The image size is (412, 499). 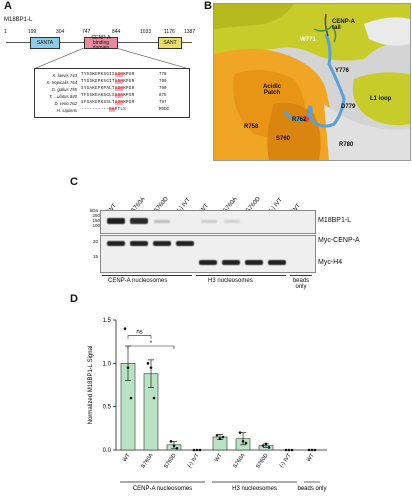 I want to click on label-cenpa-tail: CENP-A tail, so click(x=343, y=25).